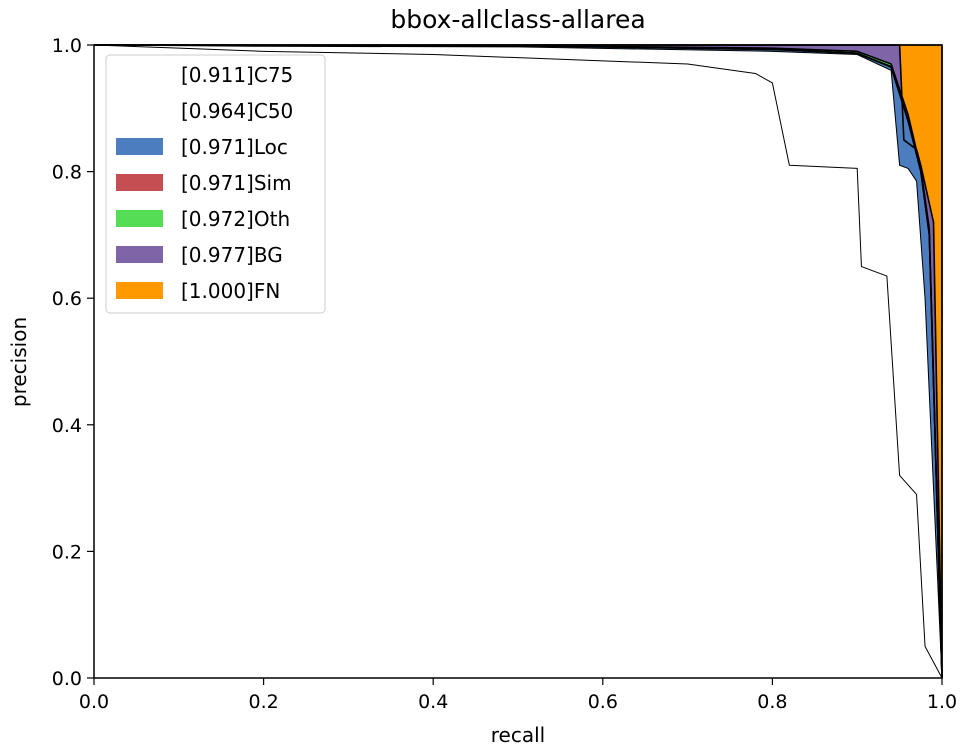 The width and height of the screenshot is (969, 756). Describe the element at coordinates (139, 182) in the screenshot. I see `legend-swatch-sim` at that location.